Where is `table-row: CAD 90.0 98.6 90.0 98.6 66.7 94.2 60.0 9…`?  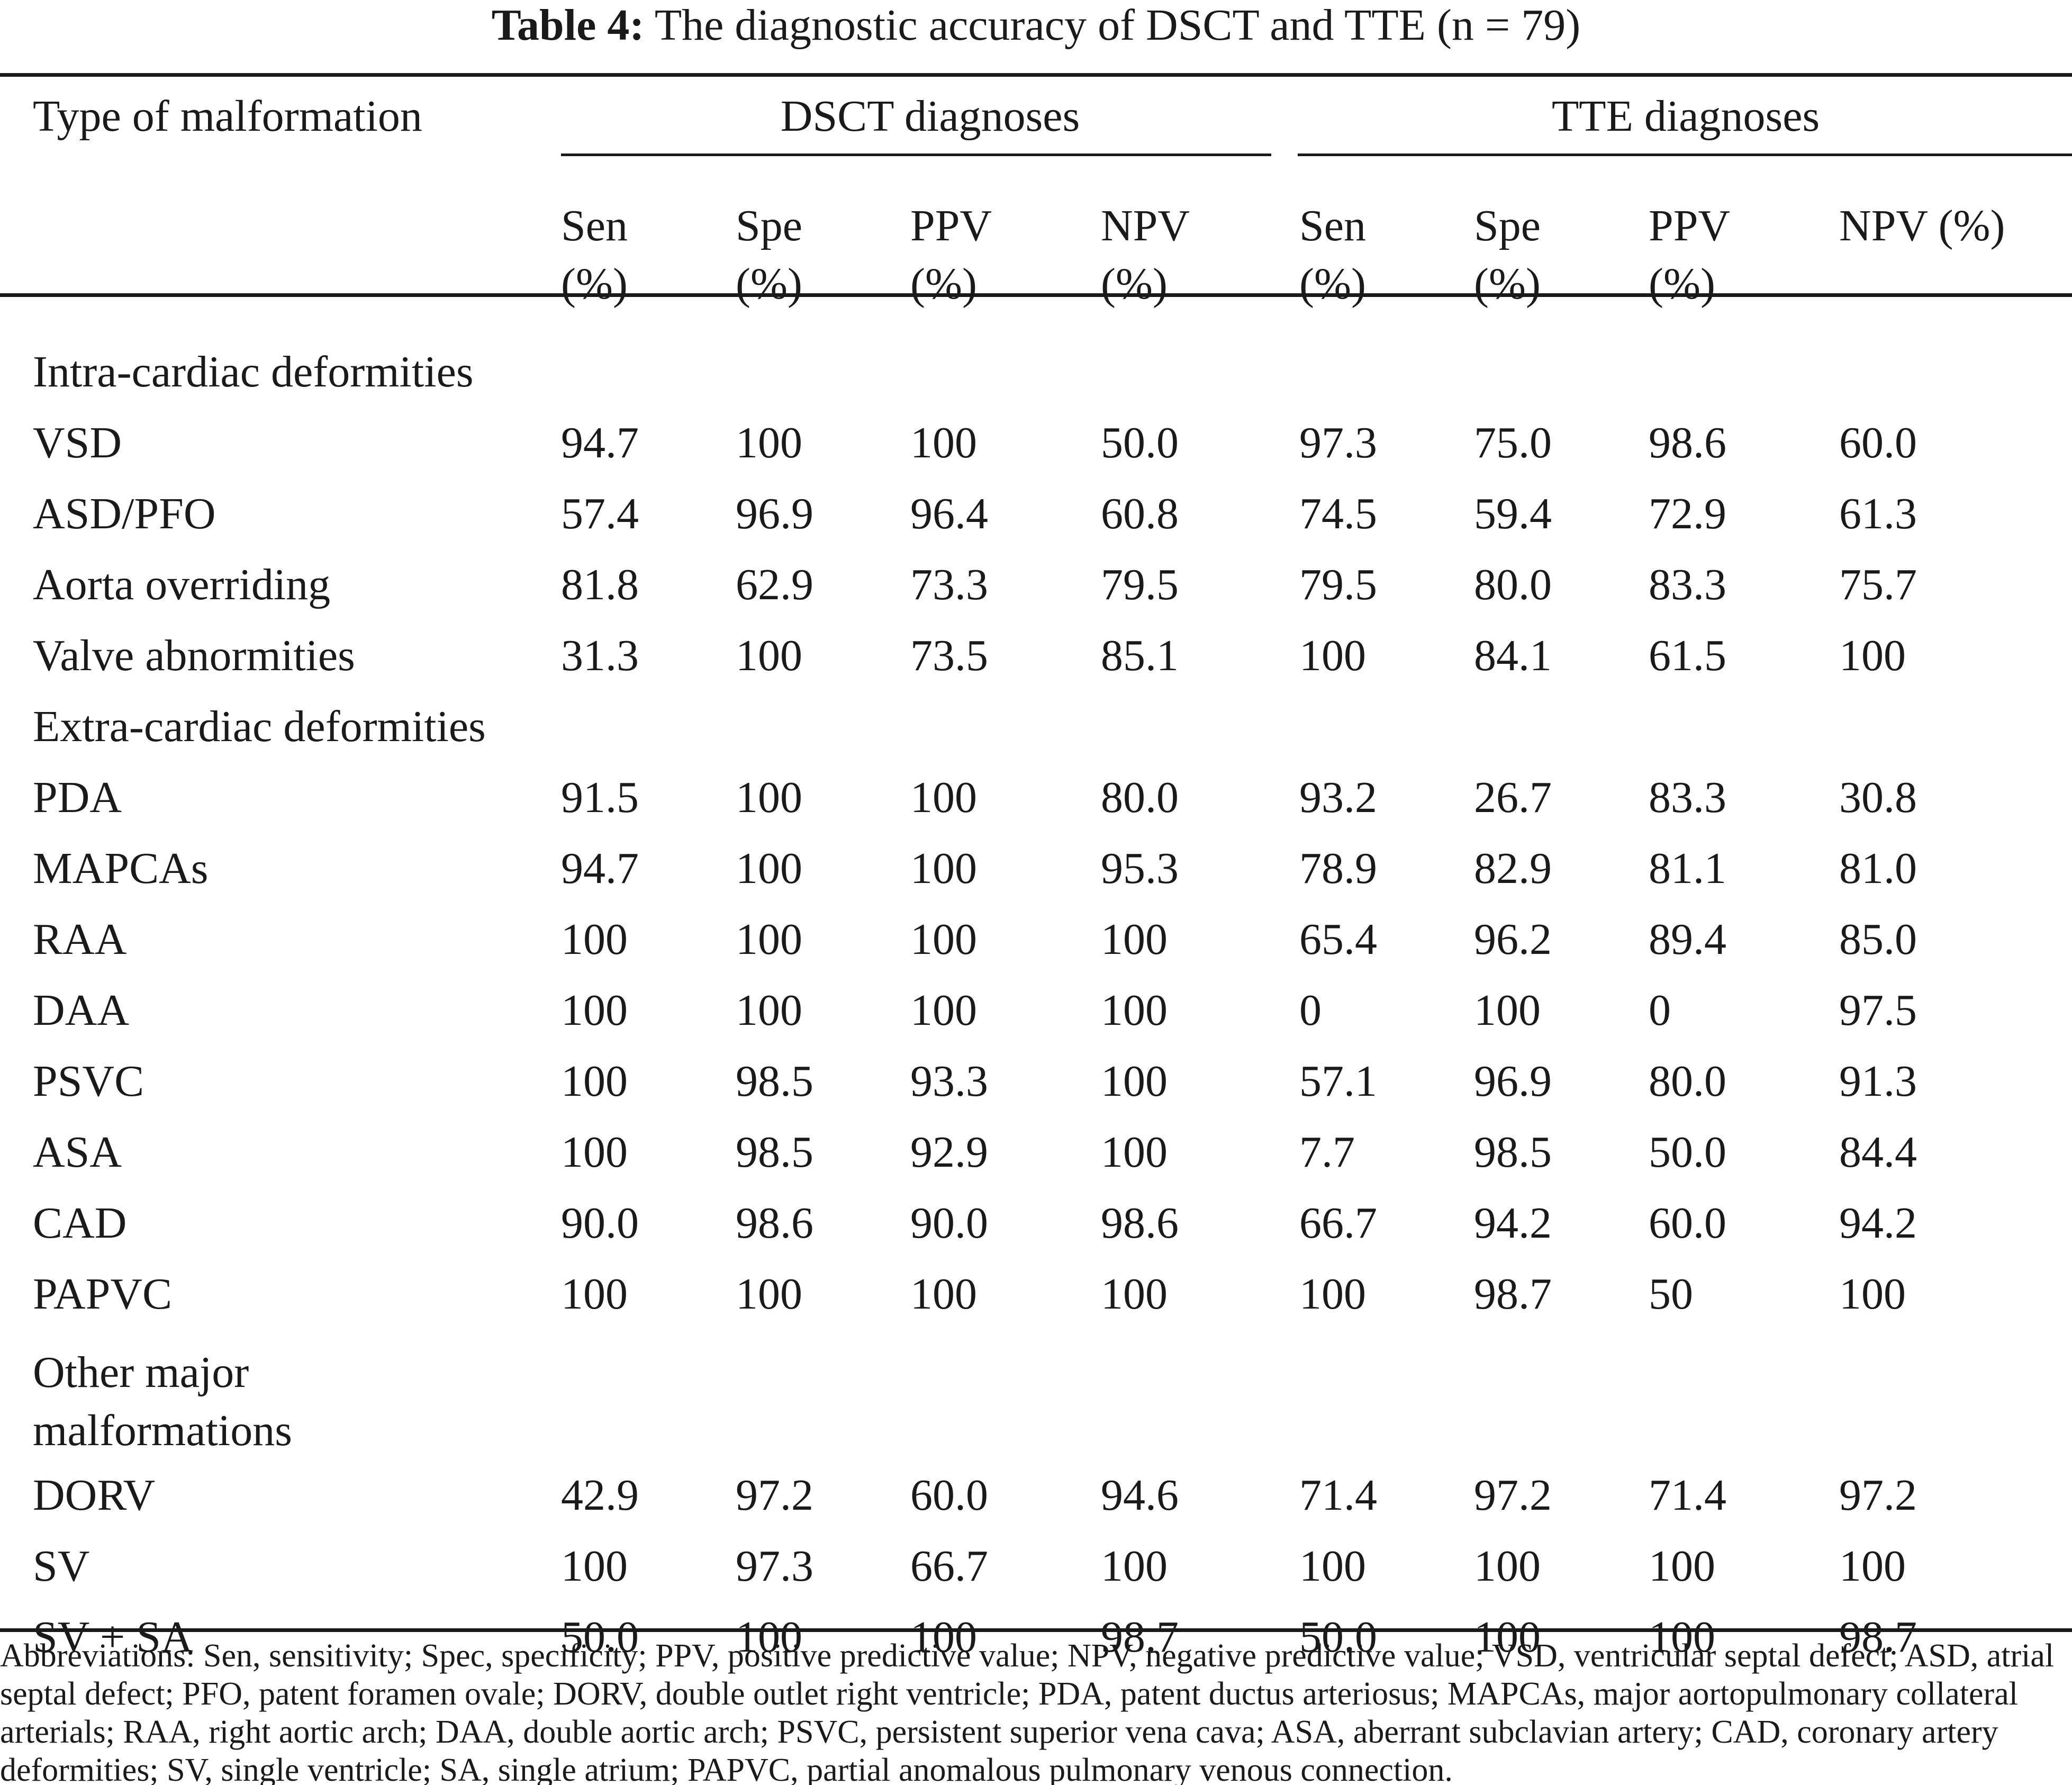 table-row: CAD 90.0 98.6 90.0 98.6 66.7 94.2 60.0 9… is located at coordinates (1036, 1224).